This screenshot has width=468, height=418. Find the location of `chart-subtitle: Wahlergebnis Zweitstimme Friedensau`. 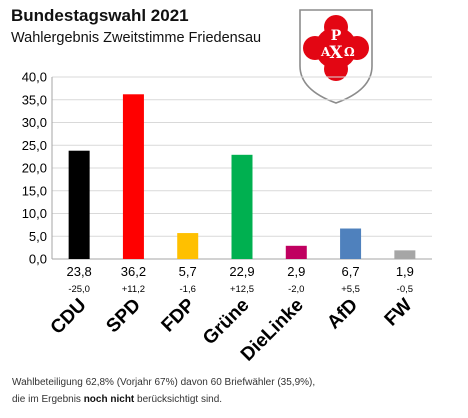

chart-subtitle: Wahlergebnis Zweitstimme Friedensau is located at coordinates (136, 38).